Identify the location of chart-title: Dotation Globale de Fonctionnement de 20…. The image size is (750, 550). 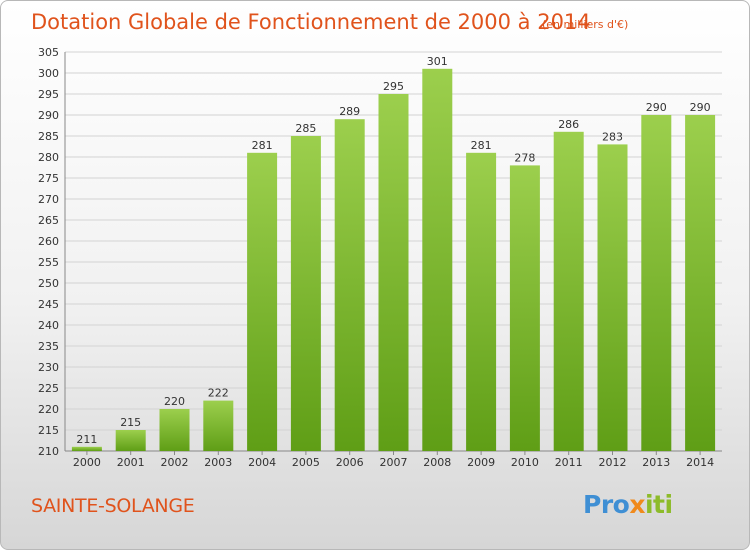
(311, 22).